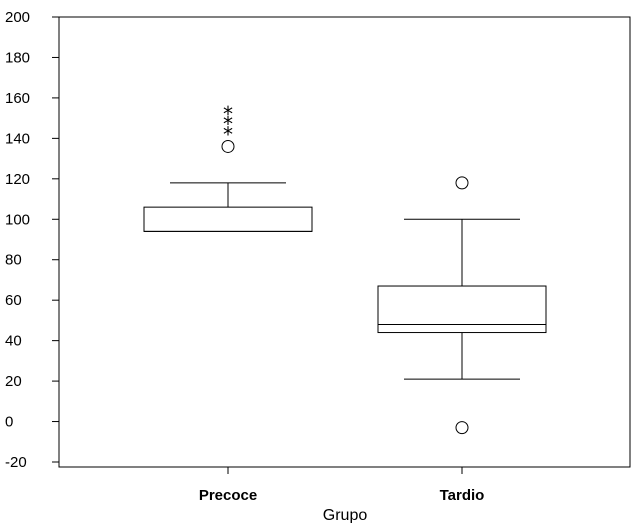 This screenshot has width=632, height=523. Describe the element at coordinates (13, 381) in the screenshot. I see `y-tick-label: 20` at that location.